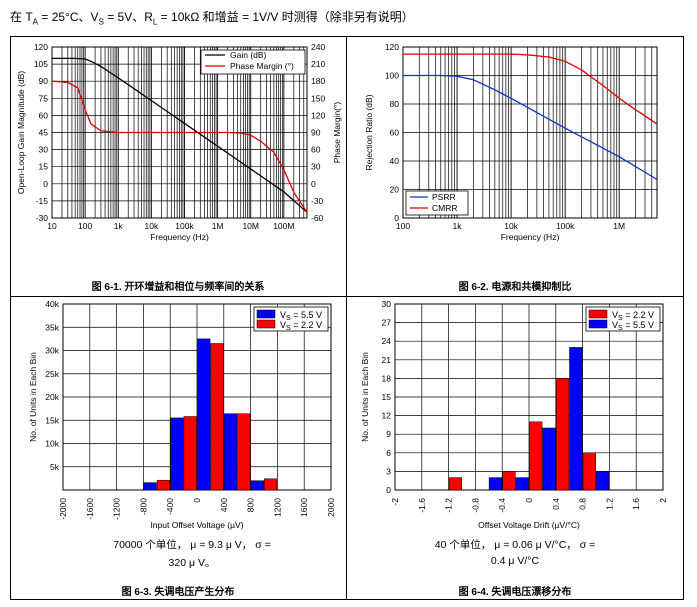 This screenshot has height=607, width=697. What do you see at coordinates (178, 287) in the screenshot?
I see `figure-6-1-caption: 图 6-1. 开环增益和相位与频率间的关系` at bounding box center [178, 287].